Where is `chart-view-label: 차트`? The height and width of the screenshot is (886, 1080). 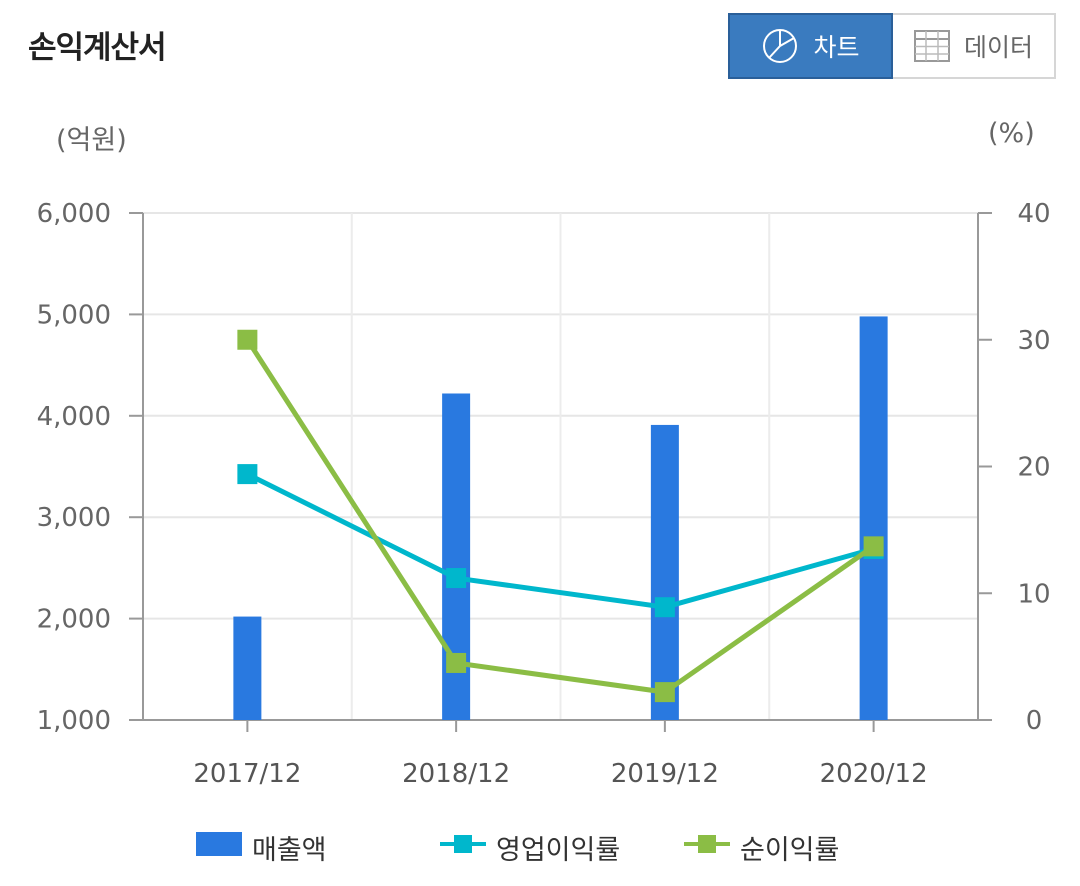
chart-view-label: 차트 is located at coordinates (836, 47).